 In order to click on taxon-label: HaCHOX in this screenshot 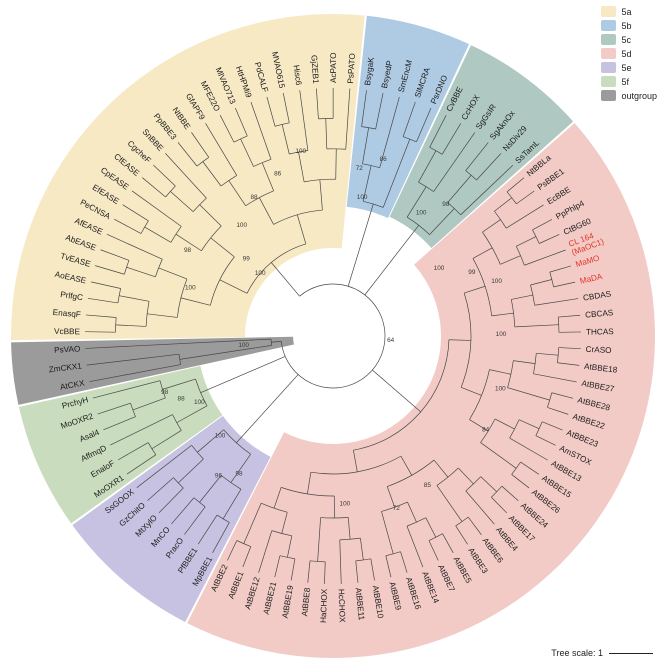, I will do `click(324, 605)`.